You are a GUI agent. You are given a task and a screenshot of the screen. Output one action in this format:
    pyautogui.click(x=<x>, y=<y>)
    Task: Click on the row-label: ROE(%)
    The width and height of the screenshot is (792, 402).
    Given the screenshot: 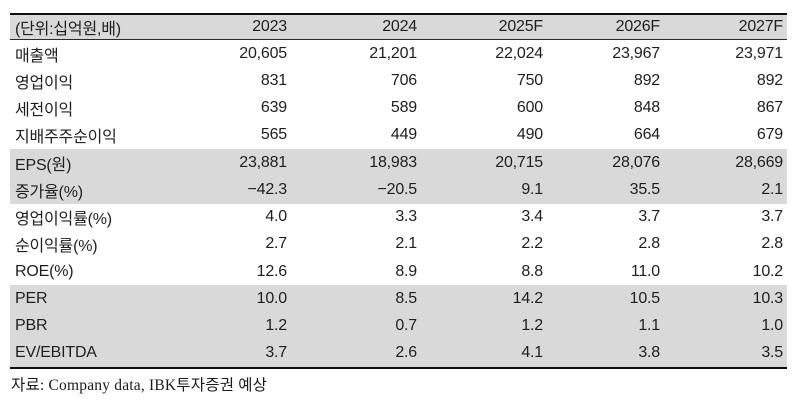 What is the action you would take?
    pyautogui.click(x=44, y=271)
    